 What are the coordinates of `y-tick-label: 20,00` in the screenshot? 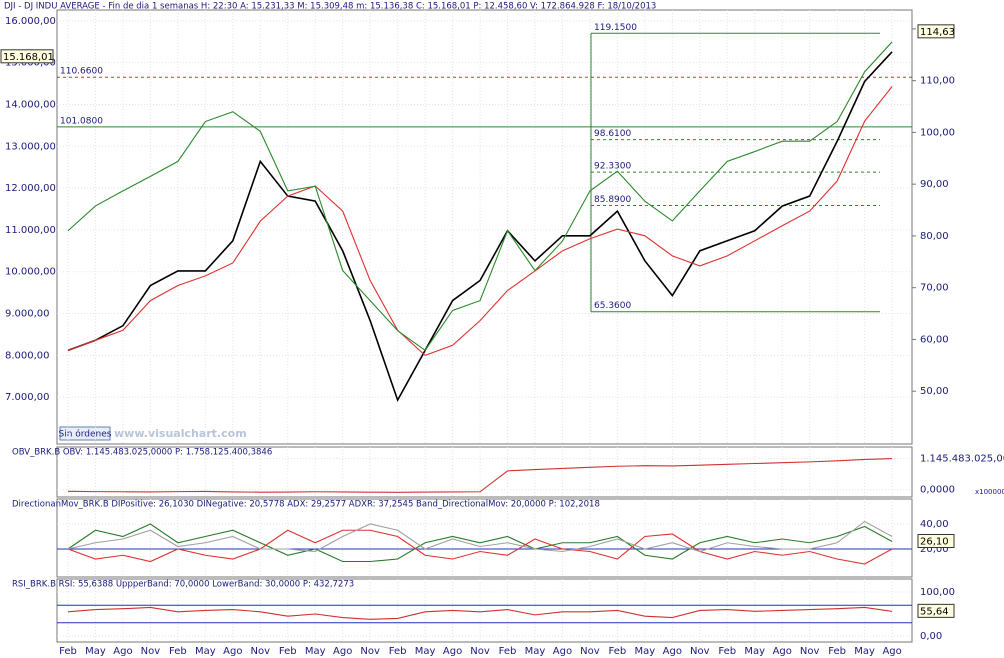 It's located at (934, 549).